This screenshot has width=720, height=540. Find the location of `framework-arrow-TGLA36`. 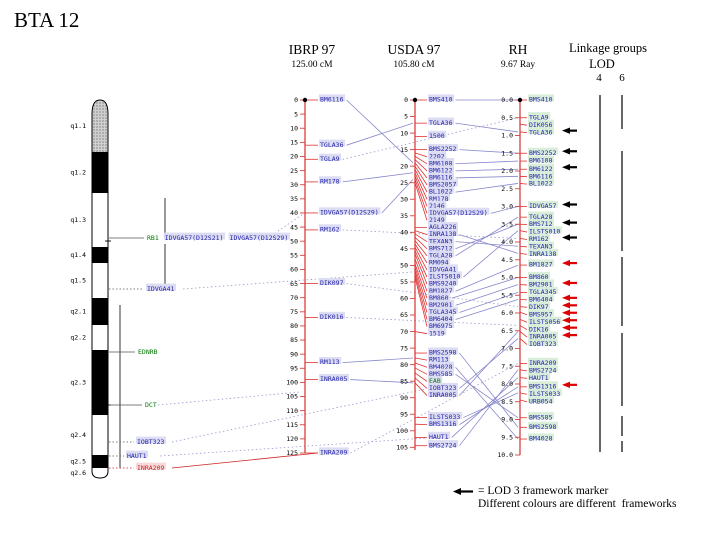

framework-arrow-TGLA36 is located at coordinates (566, 130).